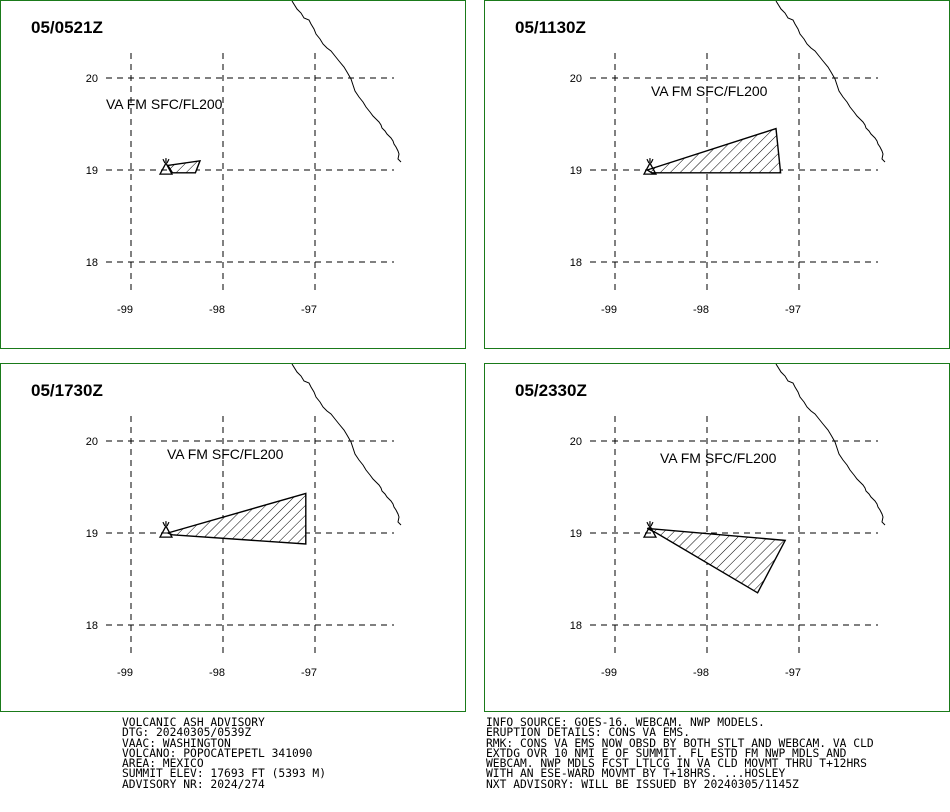 This screenshot has height=812, width=950. I want to click on map-svg-1: 20 19 18 -99 -98 -97 VA FM SFC/FL200, so click(244, 158).